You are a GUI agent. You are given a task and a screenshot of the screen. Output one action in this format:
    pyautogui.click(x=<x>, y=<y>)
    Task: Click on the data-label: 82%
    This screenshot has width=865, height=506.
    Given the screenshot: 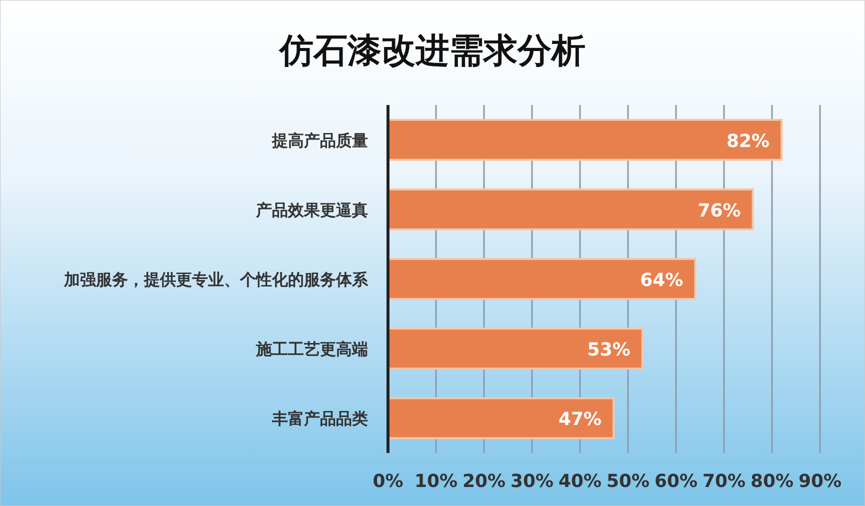 What is the action you would take?
    pyautogui.click(x=748, y=141)
    